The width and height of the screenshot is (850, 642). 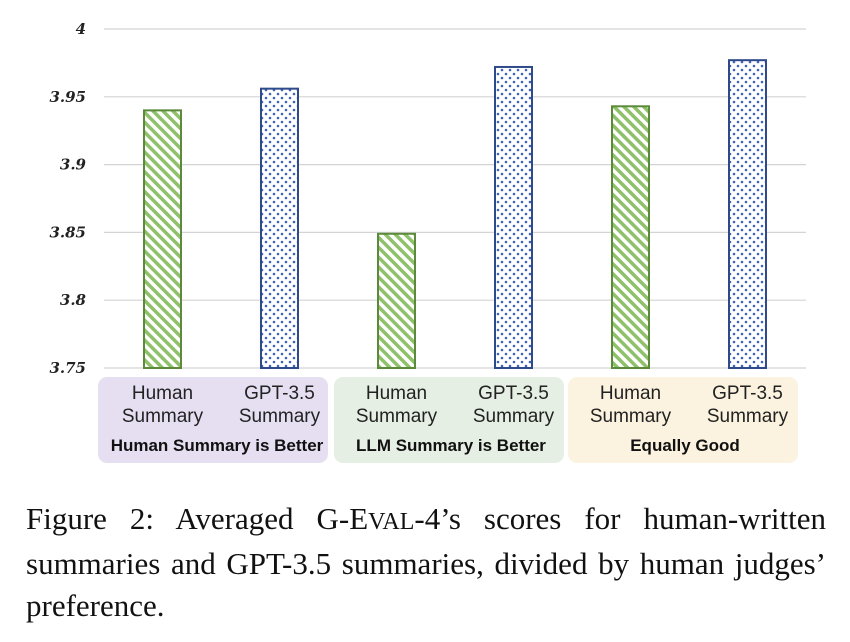 I want to click on y-tick-label: 3.75, so click(x=67, y=368).